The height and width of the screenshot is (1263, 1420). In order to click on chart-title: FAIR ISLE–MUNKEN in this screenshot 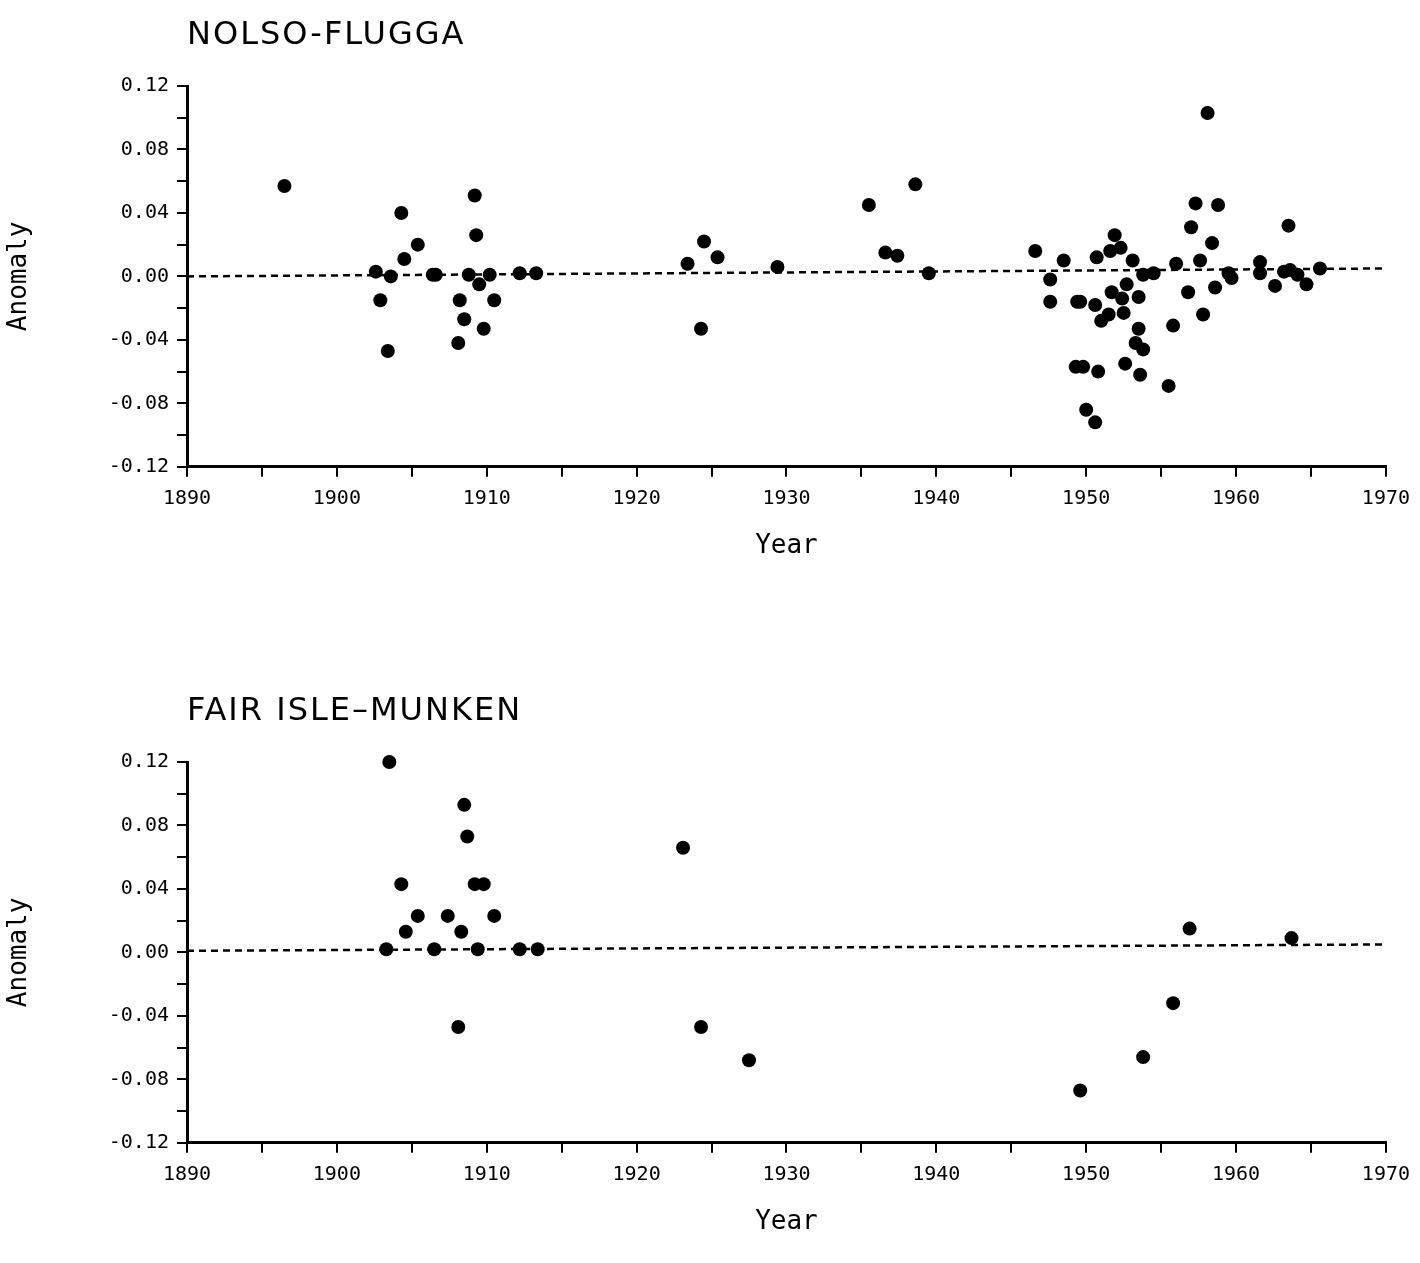, I will do `click(355, 709)`.